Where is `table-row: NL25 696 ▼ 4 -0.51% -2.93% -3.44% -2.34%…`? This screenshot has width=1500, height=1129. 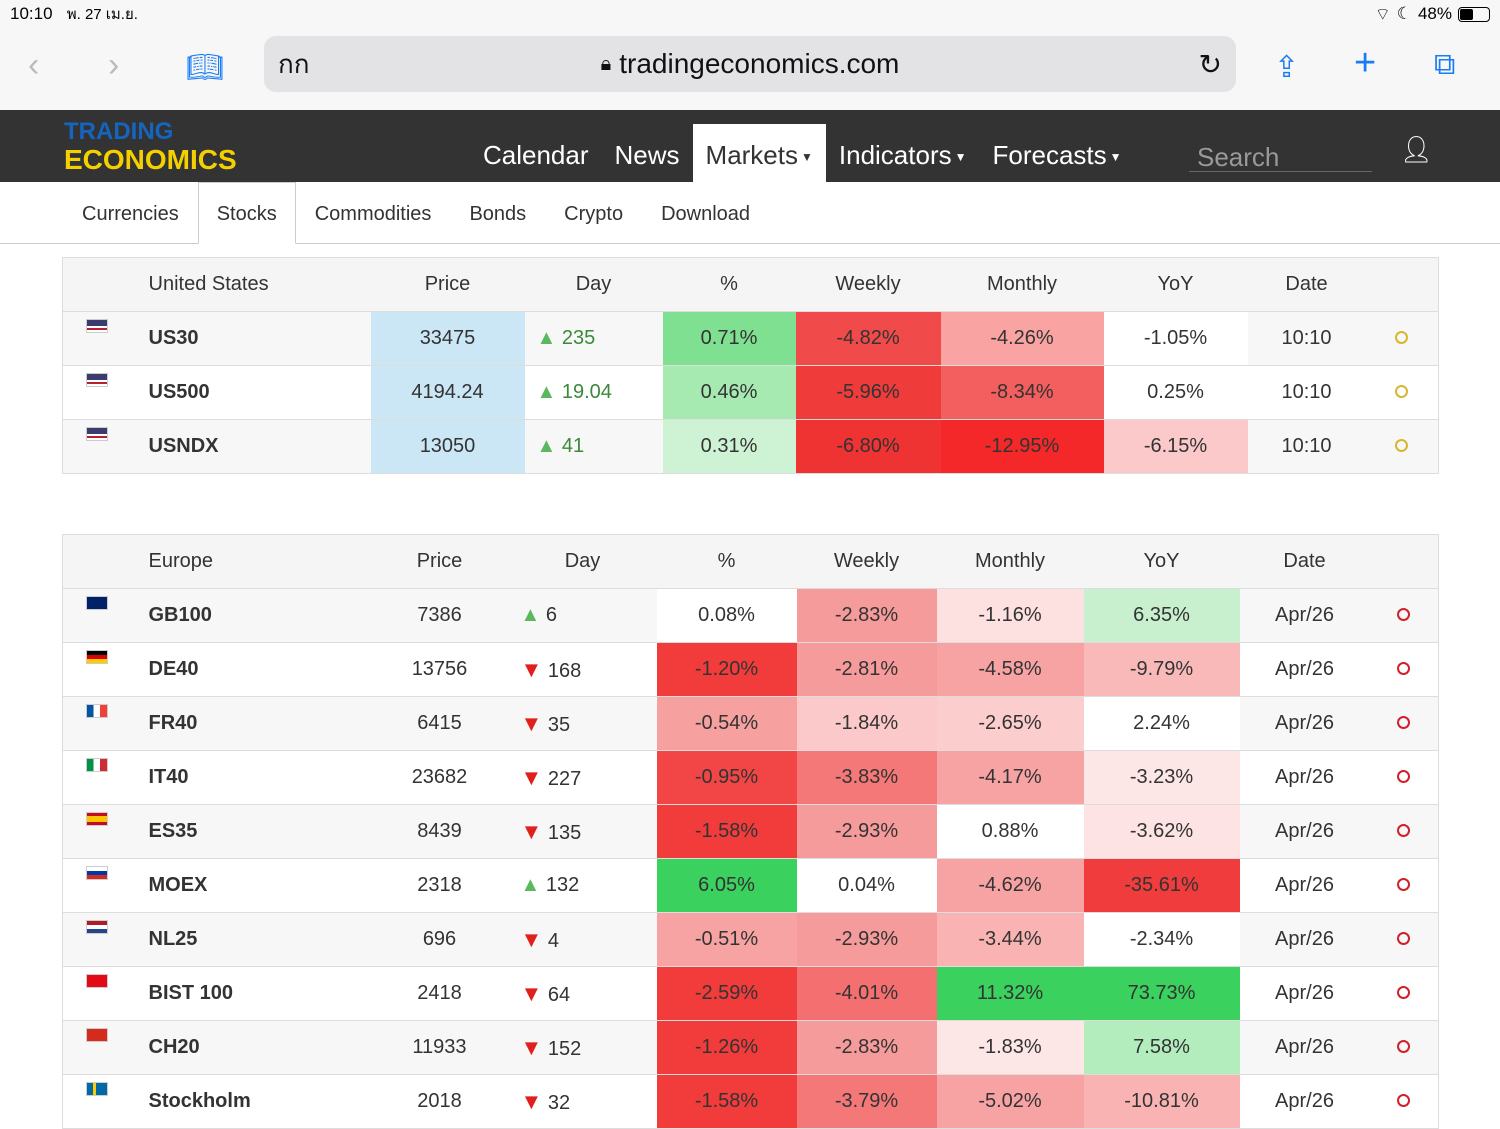
table-row: NL25 696 ▼ 4 -0.51% -2.93% -3.44% -2.34%… is located at coordinates (750, 939).